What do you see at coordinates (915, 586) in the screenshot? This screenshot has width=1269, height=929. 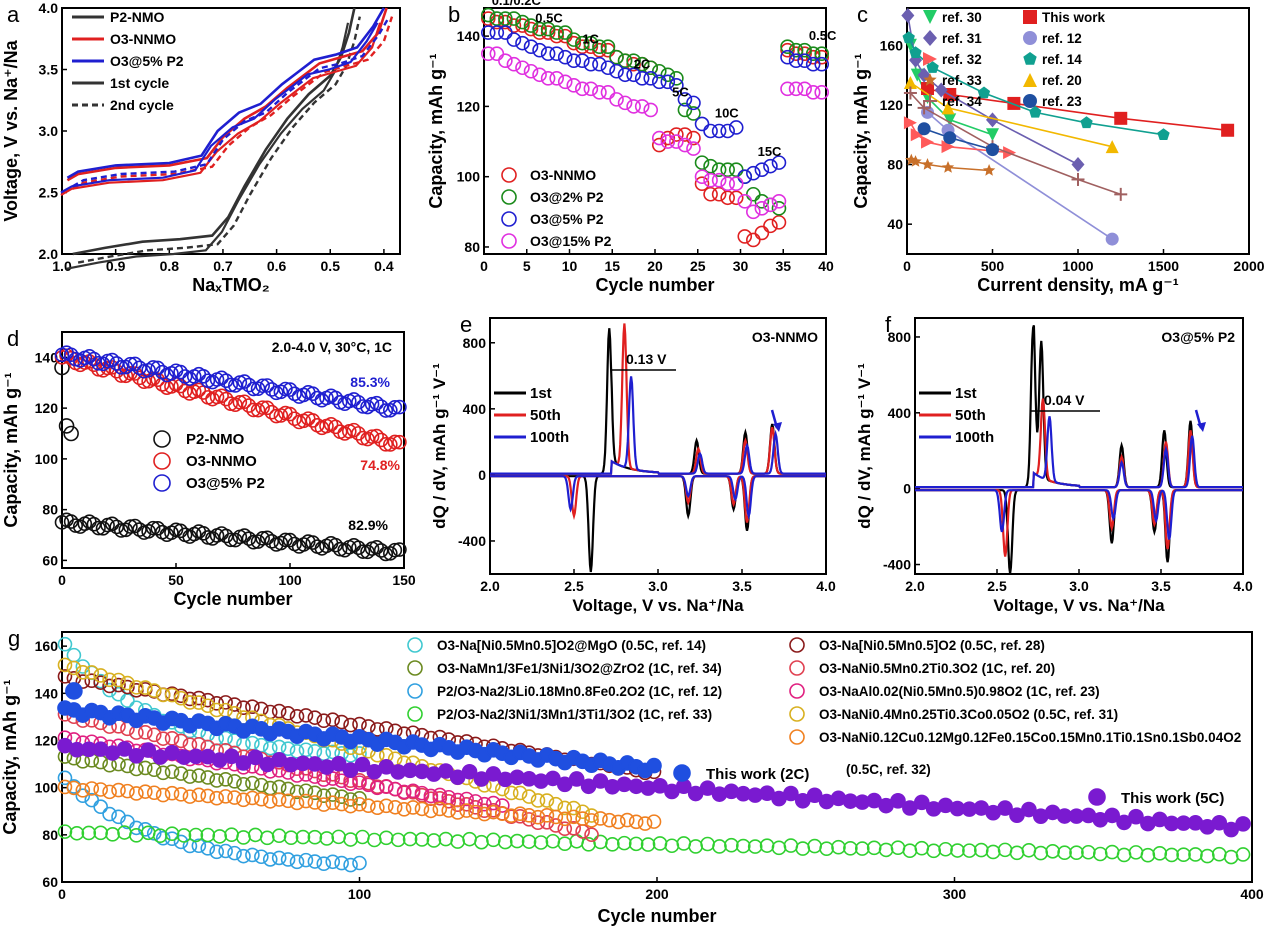 I see `x-tick-label: 2.0` at bounding box center [915, 586].